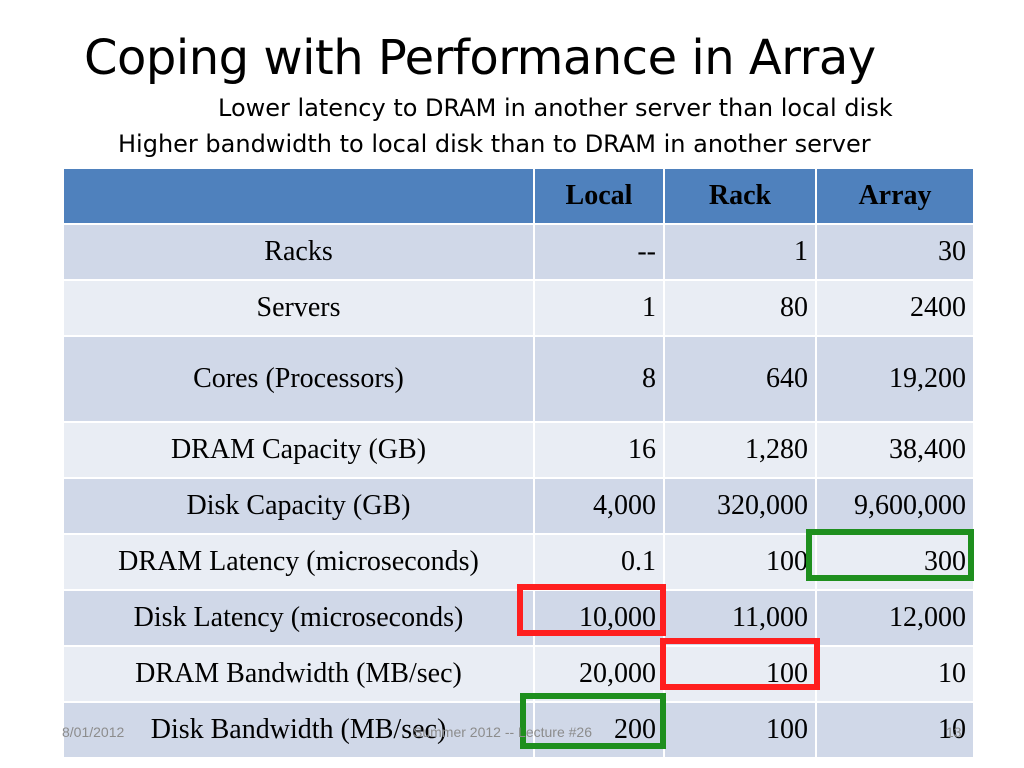 Image resolution: width=1024 pixels, height=768 pixels. I want to click on footer-slide-number: 13, so click(954, 732).